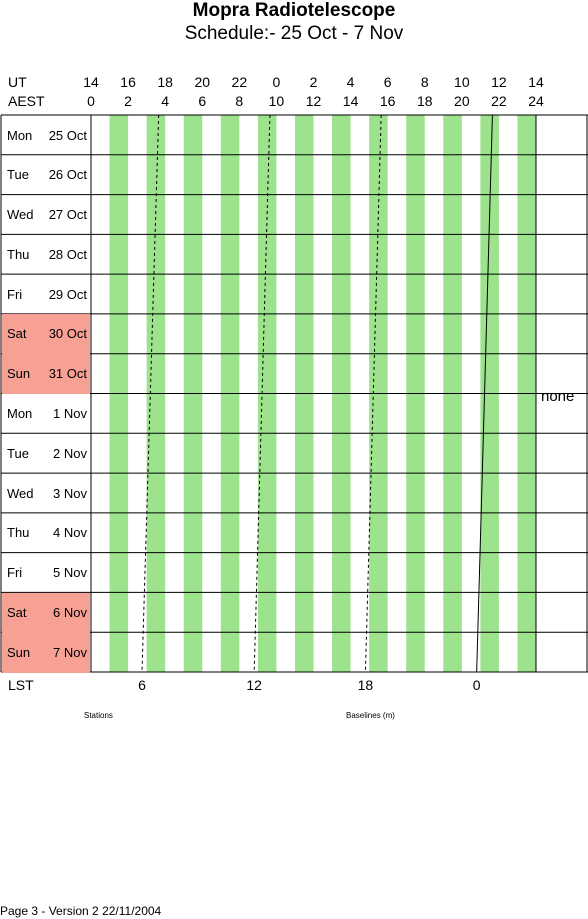 This screenshot has width=588, height=919. Describe the element at coordinates (350, 101) in the screenshot. I see `aest-tick-label: 14` at that location.